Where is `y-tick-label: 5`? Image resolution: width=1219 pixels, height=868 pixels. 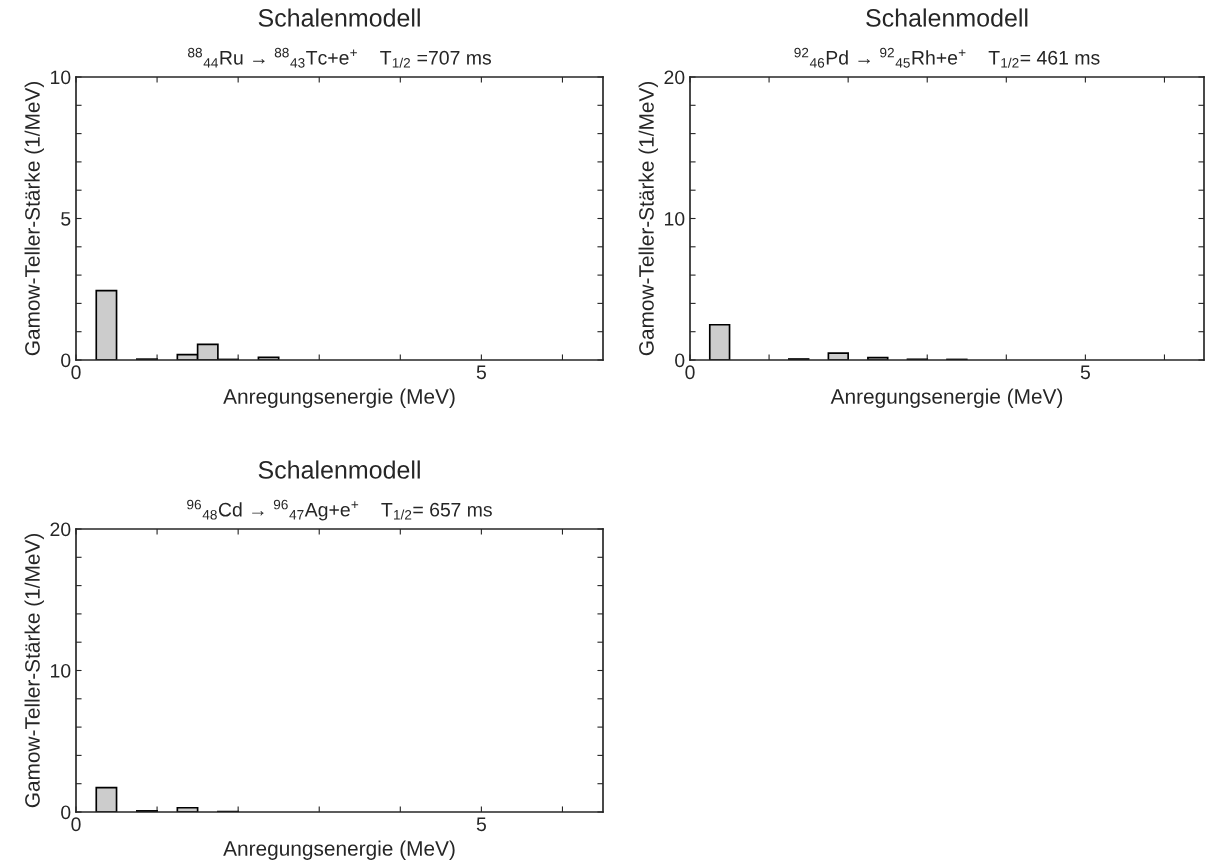
y-tick-label: 5 is located at coordinates (66, 219).